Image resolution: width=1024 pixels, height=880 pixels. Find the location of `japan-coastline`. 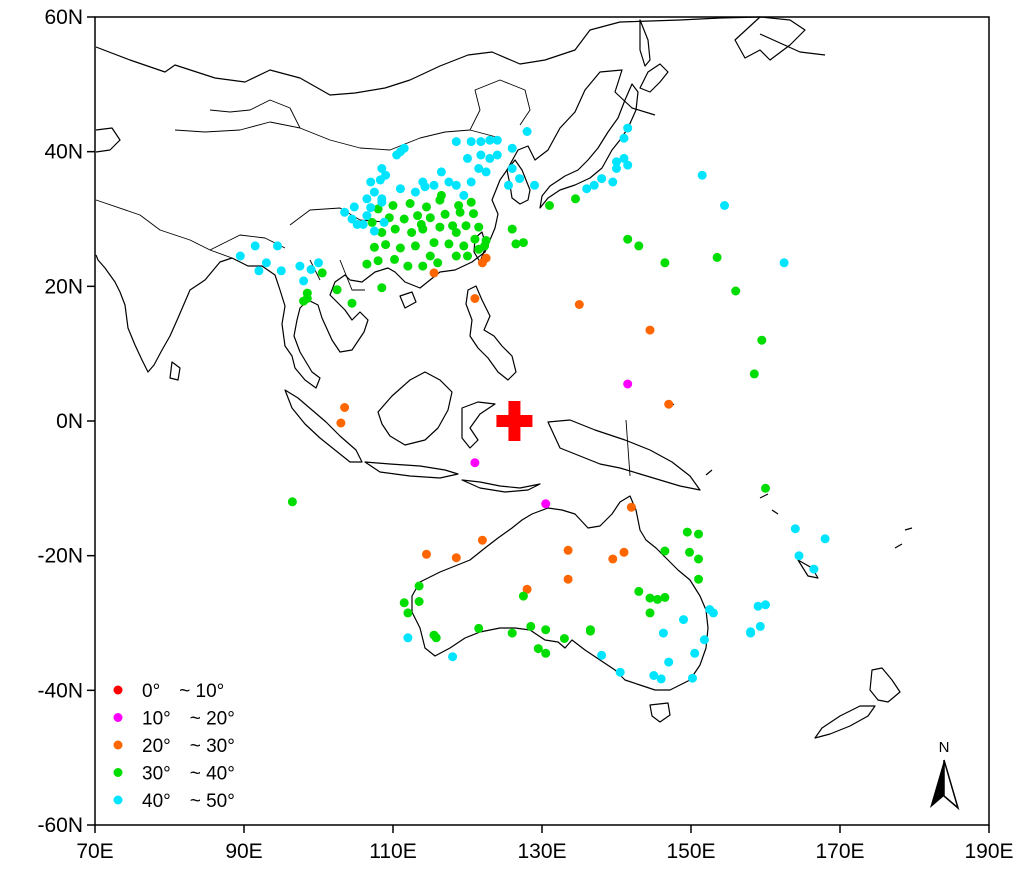

japan-coastline is located at coordinates (604, 136).